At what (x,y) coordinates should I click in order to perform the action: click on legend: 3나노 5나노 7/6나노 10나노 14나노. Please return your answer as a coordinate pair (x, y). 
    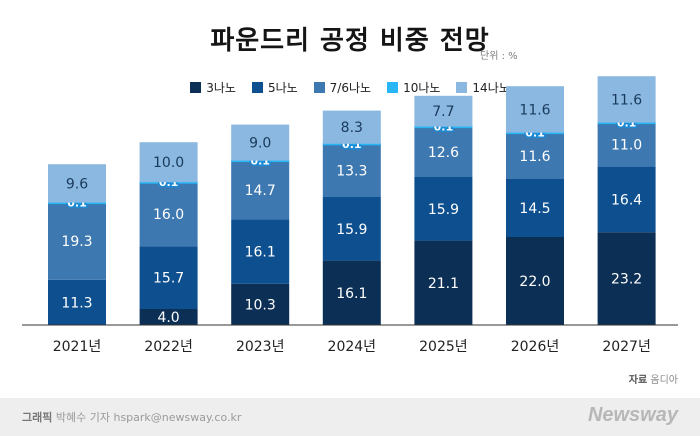
    Looking at the image, I should click on (350, 87).